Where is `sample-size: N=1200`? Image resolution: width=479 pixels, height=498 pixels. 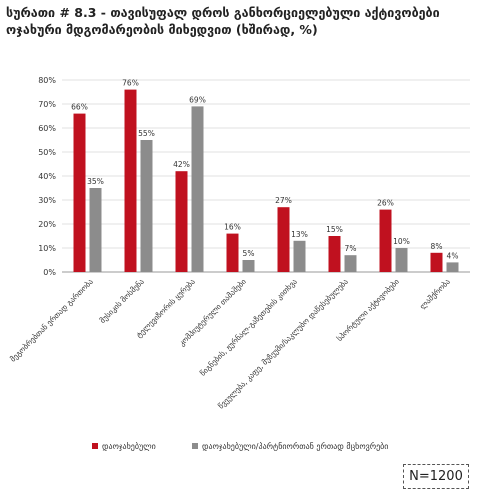
sample-size: N=1200 is located at coordinates (436, 476).